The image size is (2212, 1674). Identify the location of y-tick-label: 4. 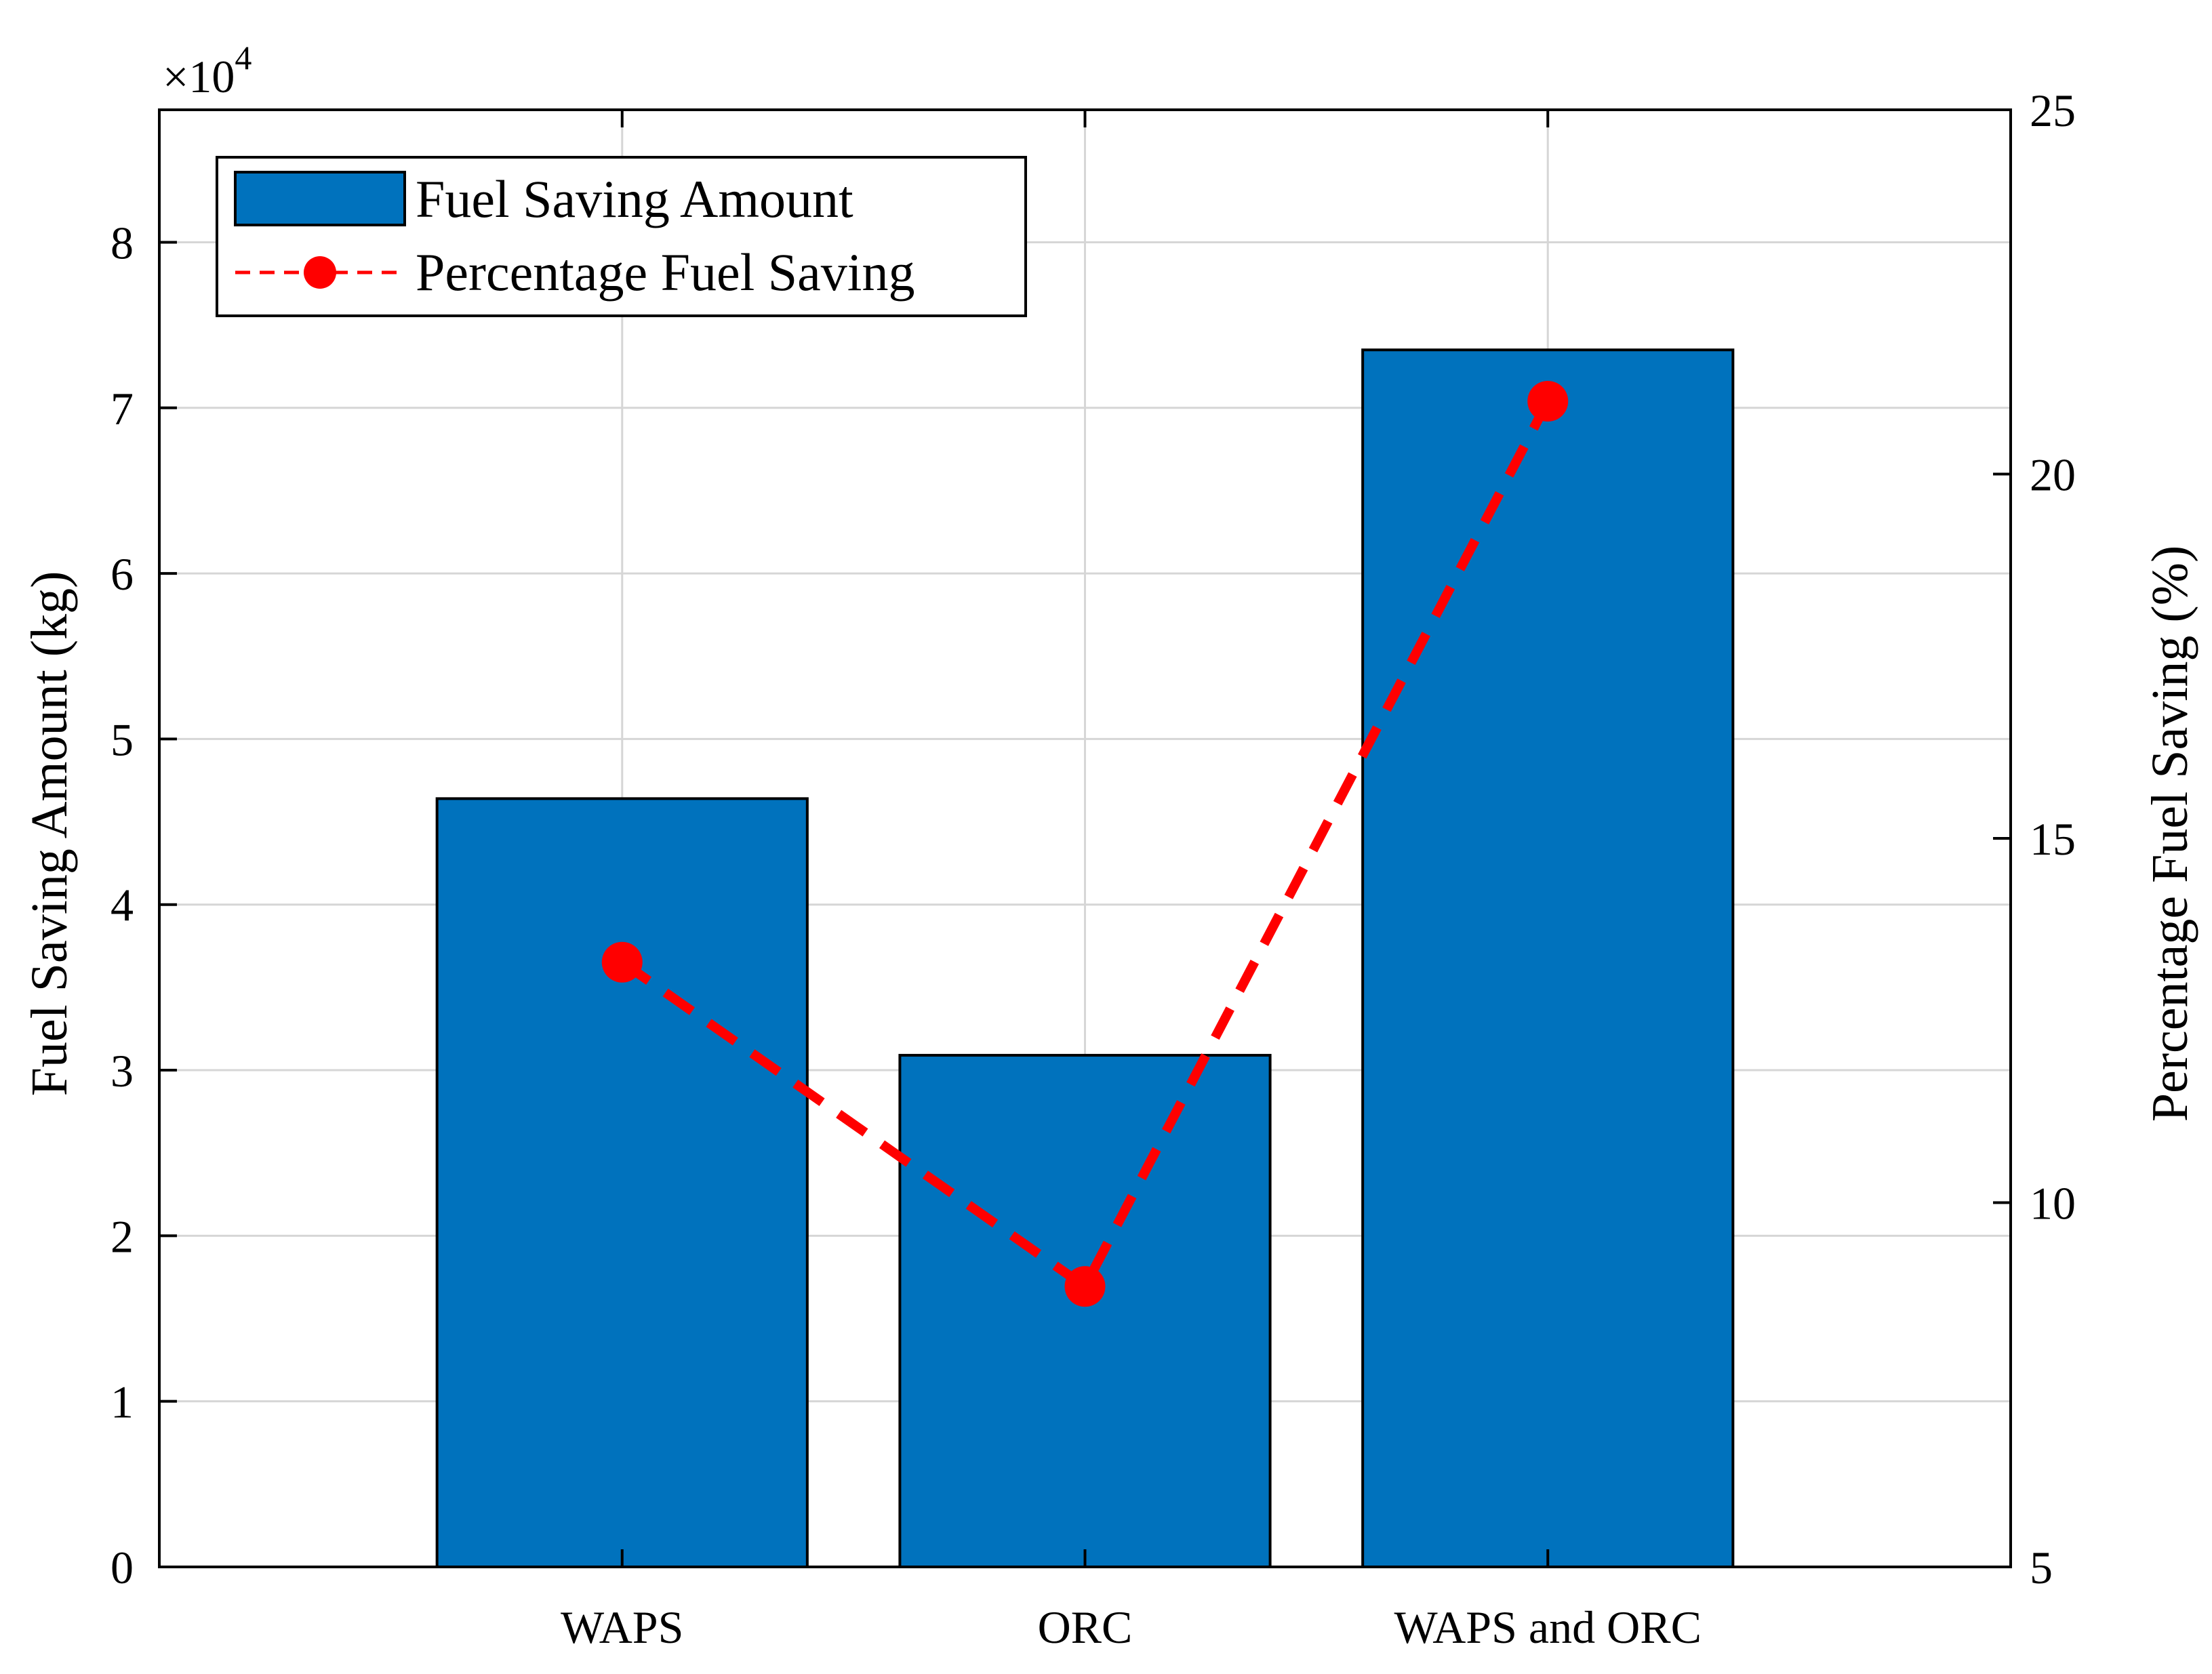
(122, 905).